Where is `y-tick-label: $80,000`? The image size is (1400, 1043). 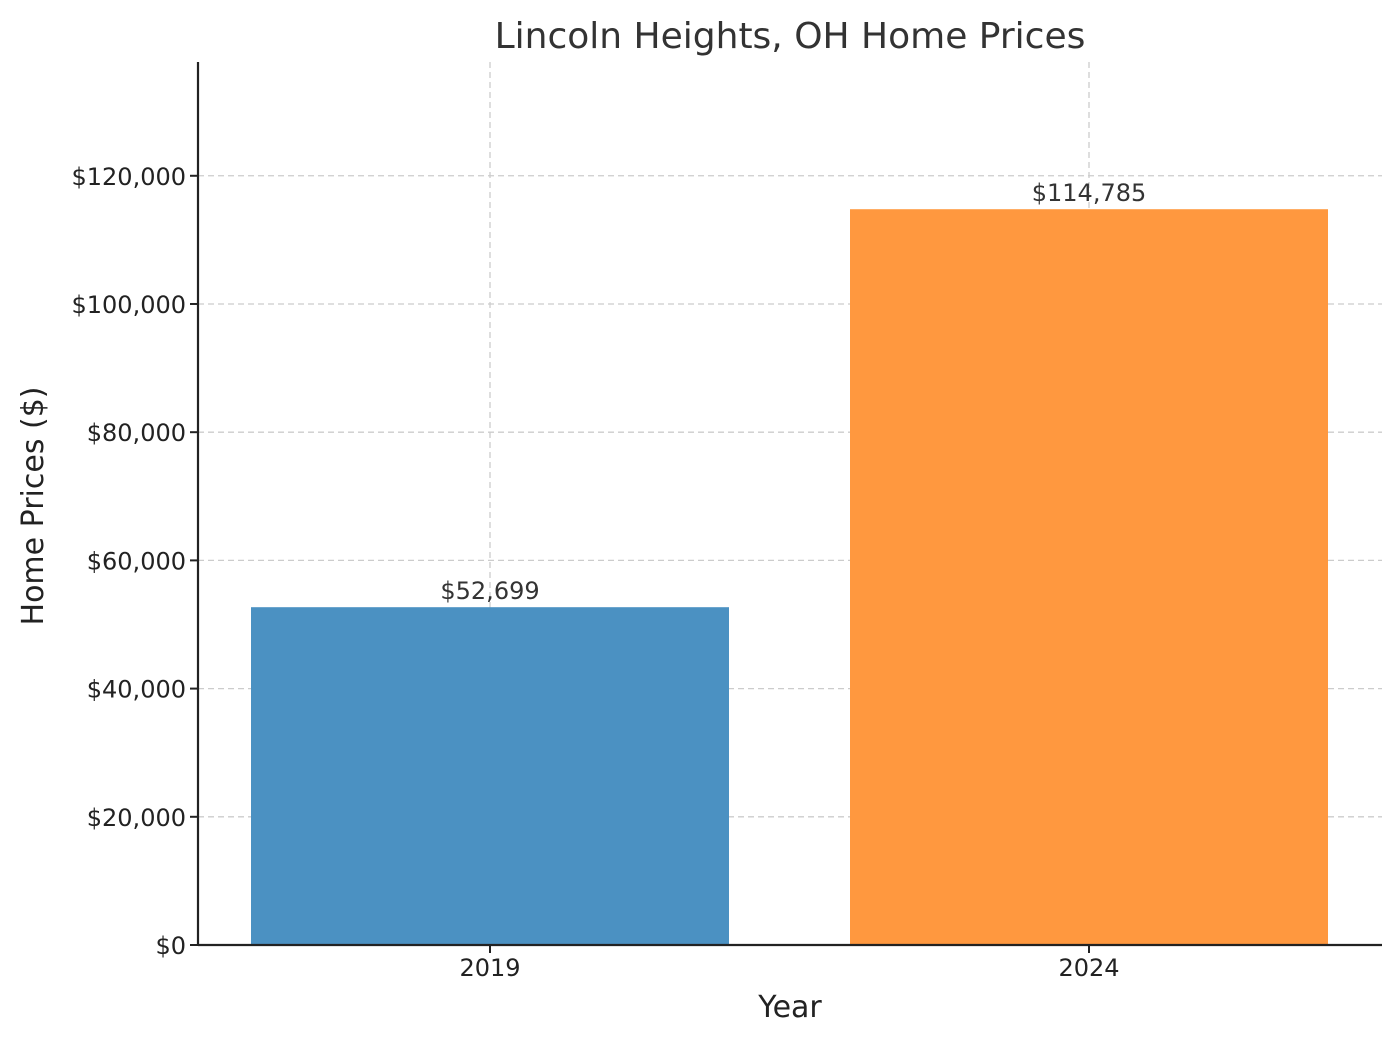
y-tick-label: $80,000 is located at coordinates (136, 433).